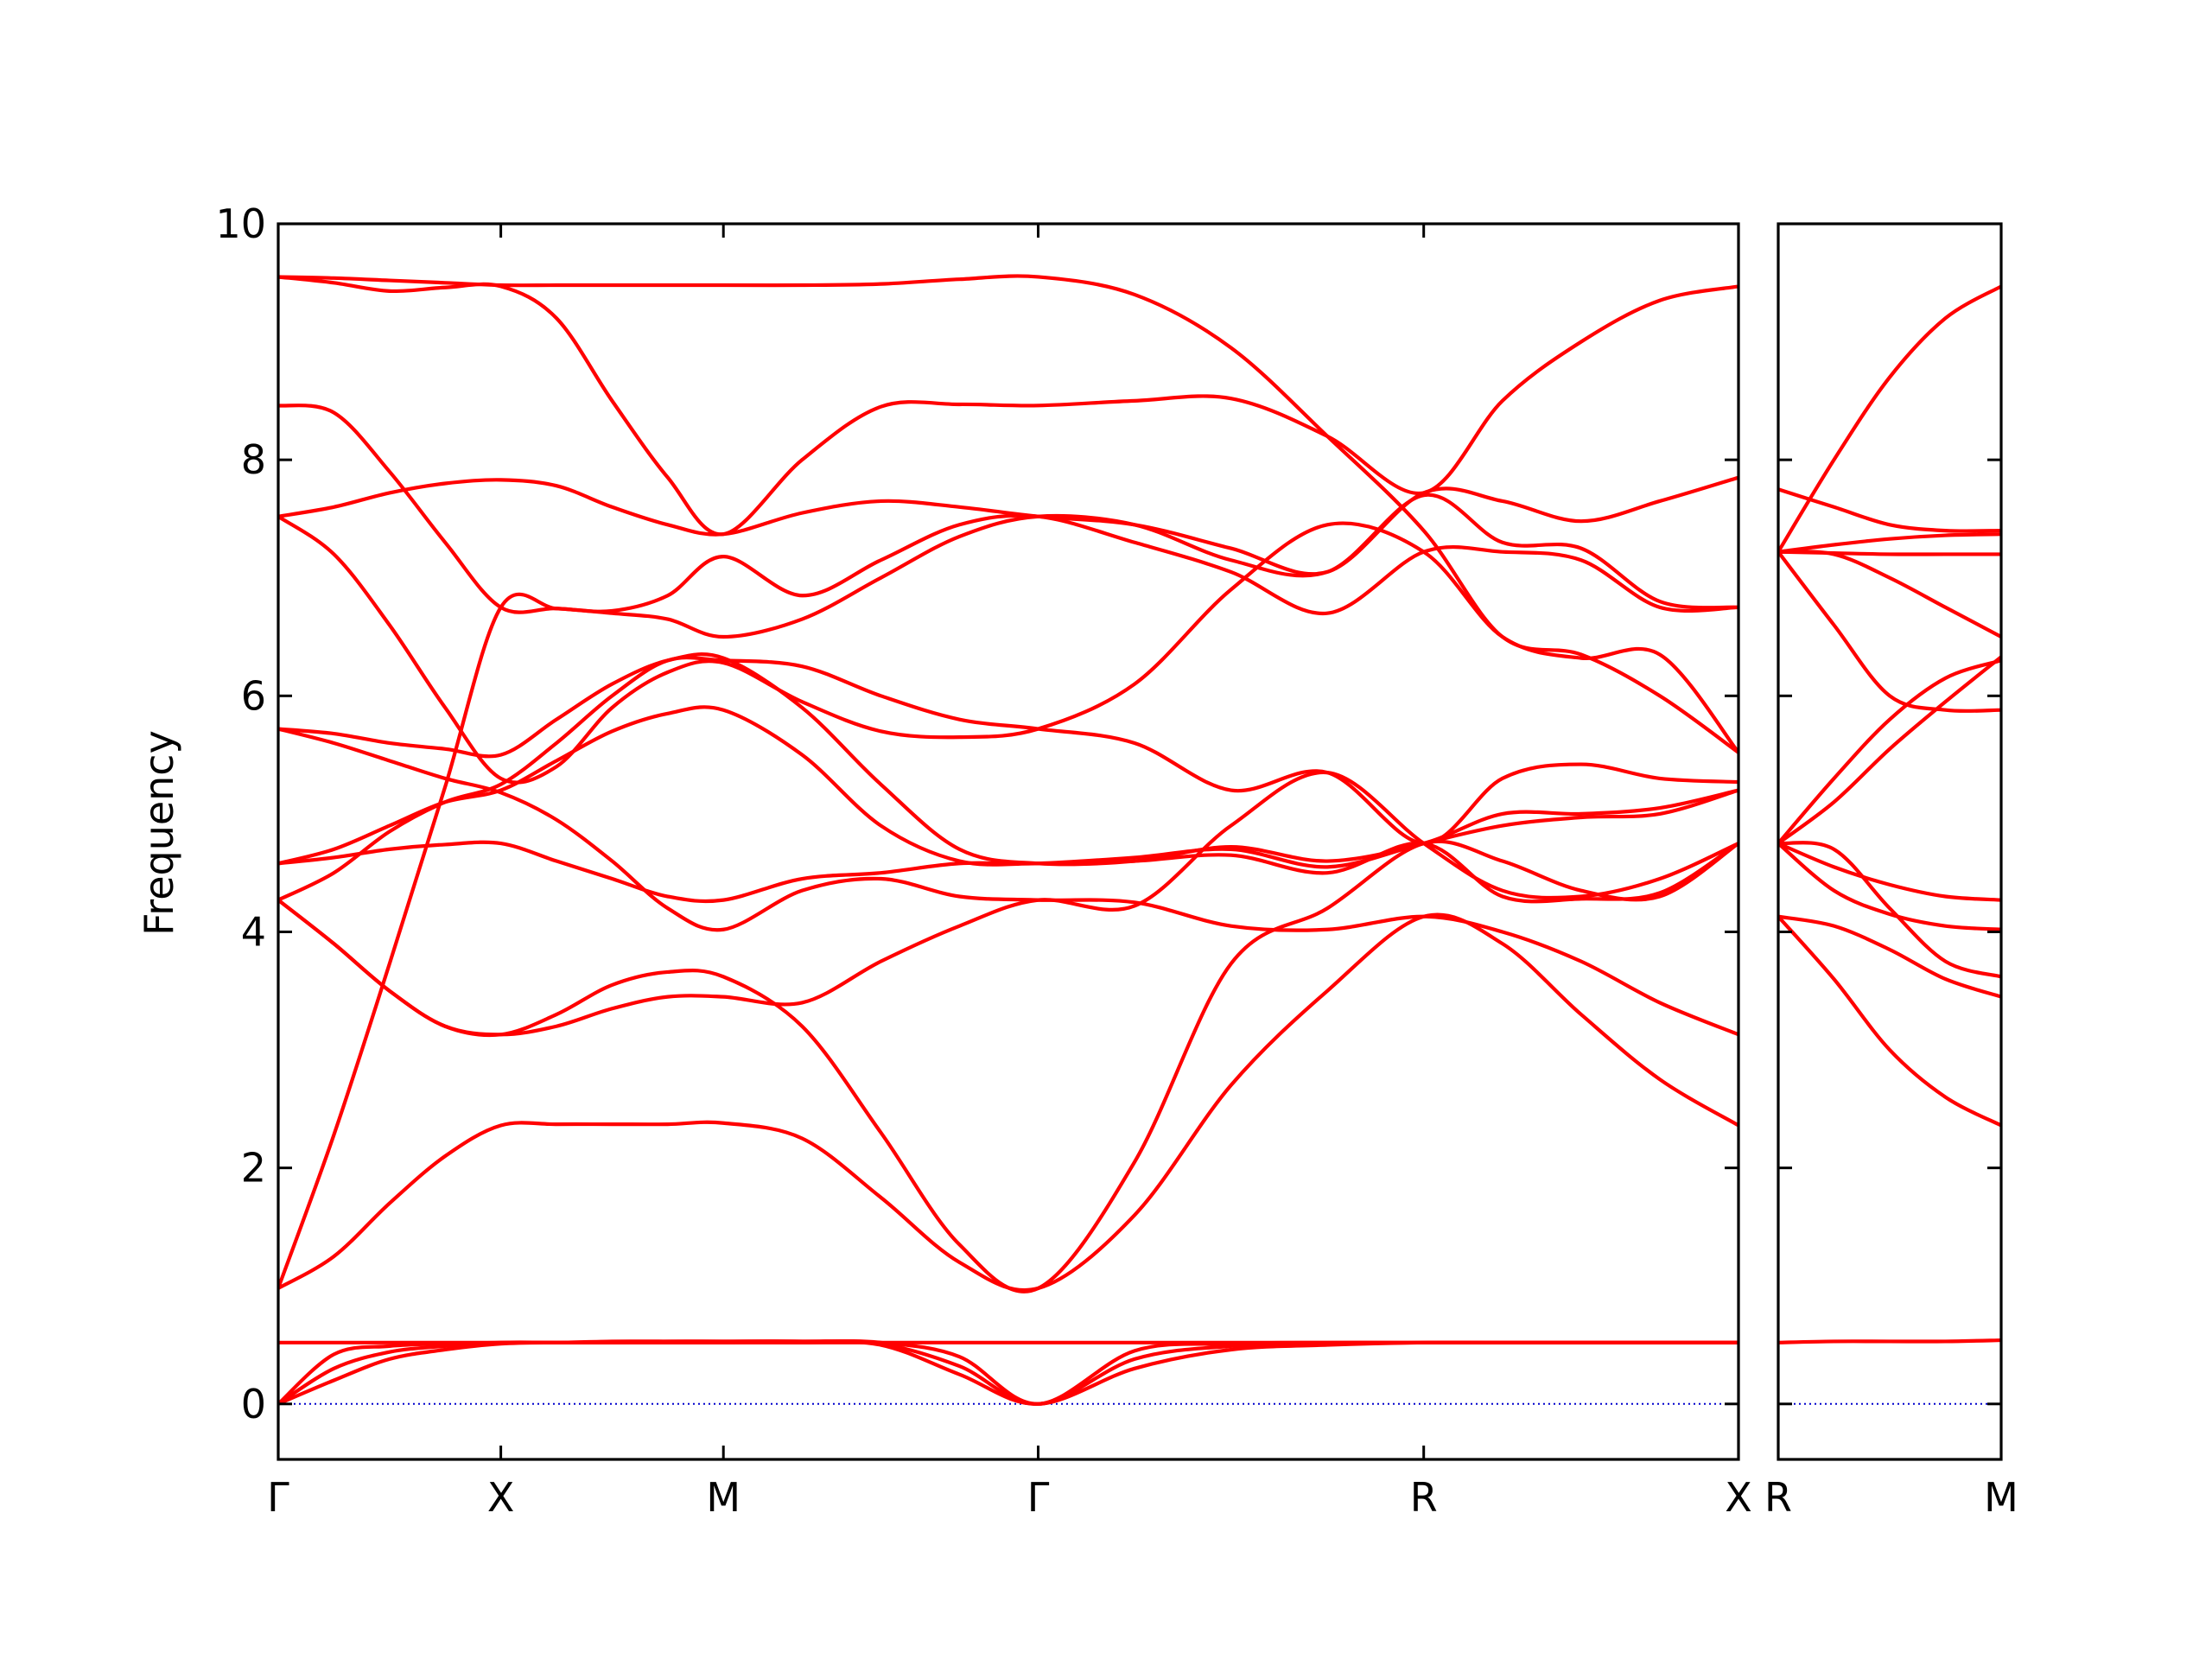  Describe the element at coordinates (253, 459) in the screenshot. I see `y-tick-label: 8` at that location.